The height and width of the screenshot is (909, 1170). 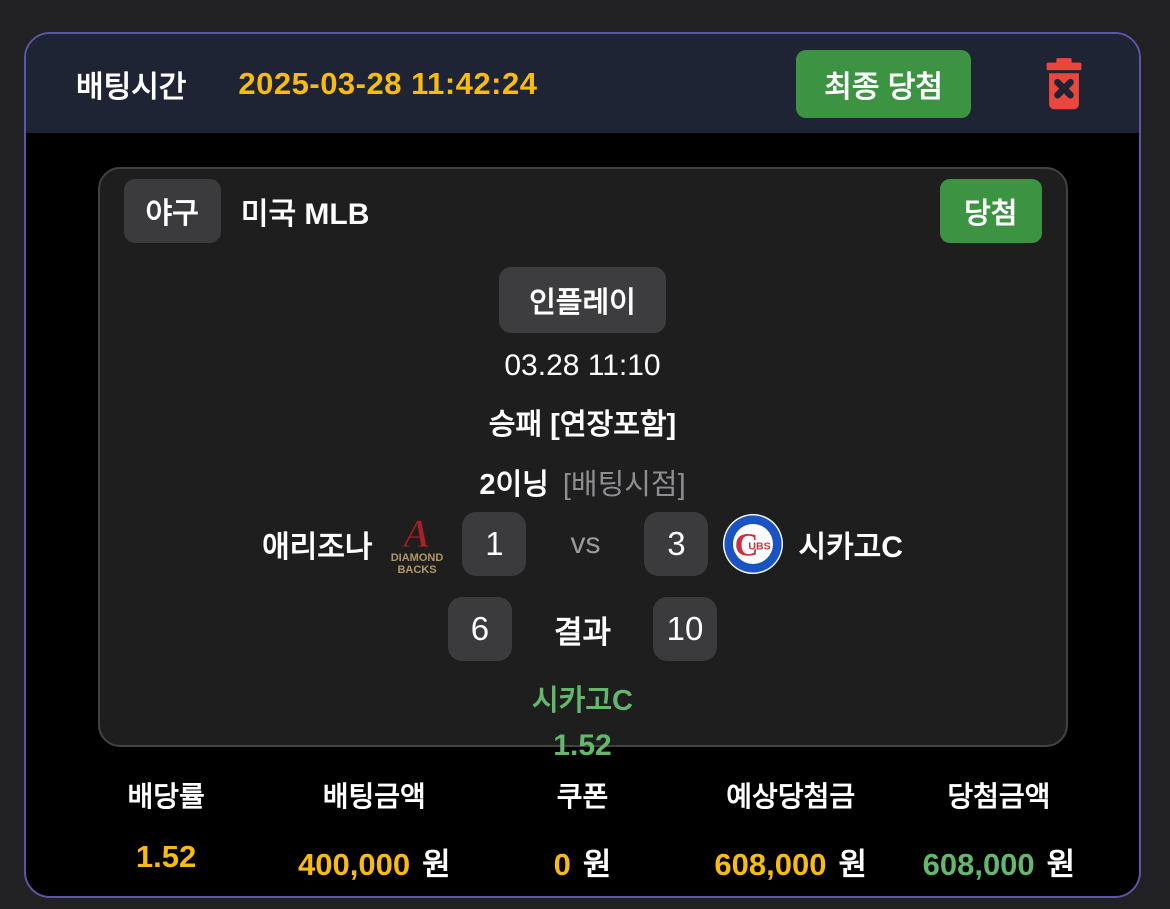 I want to click on bet-time-value: 2025-03-28 11:42:24, so click(x=388, y=83).